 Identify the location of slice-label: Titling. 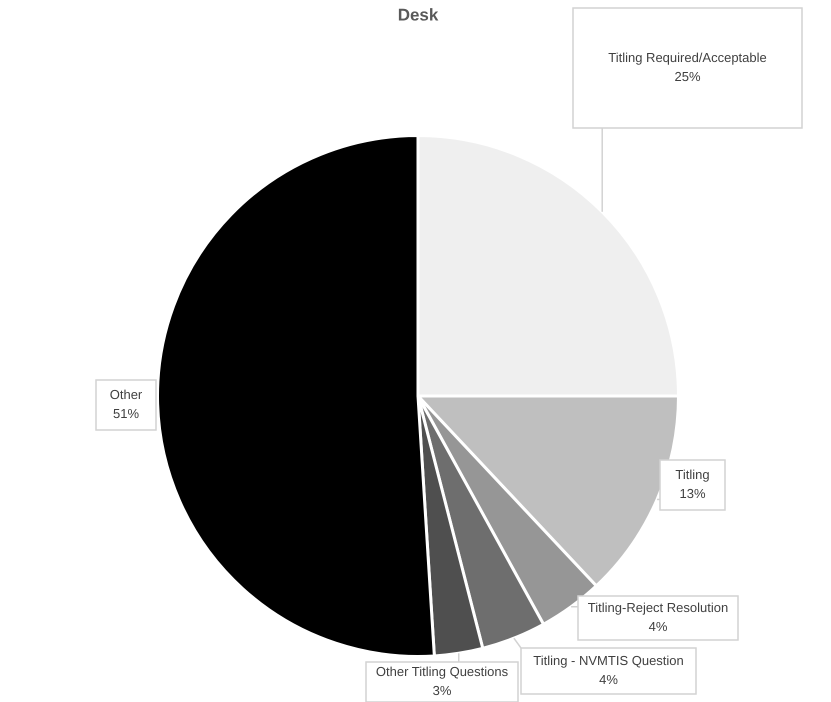
(692, 474).